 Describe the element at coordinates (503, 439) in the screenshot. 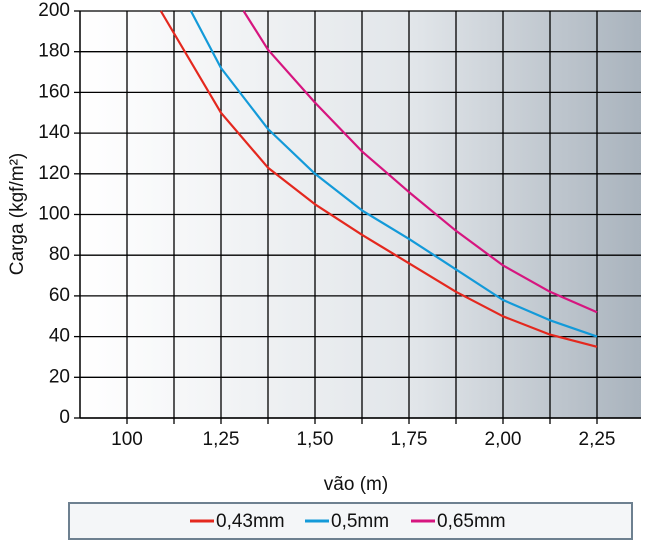

I see `x-tick-label: 2,00` at that location.